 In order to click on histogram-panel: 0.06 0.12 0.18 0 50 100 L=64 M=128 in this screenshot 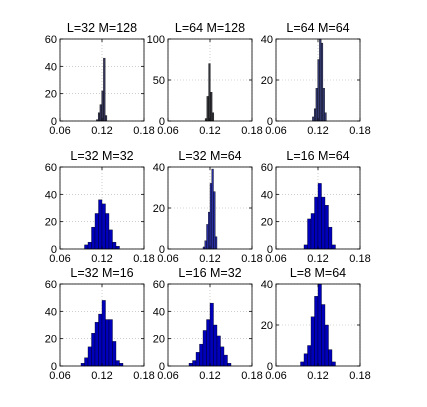, I will do `click(205, 79)`.